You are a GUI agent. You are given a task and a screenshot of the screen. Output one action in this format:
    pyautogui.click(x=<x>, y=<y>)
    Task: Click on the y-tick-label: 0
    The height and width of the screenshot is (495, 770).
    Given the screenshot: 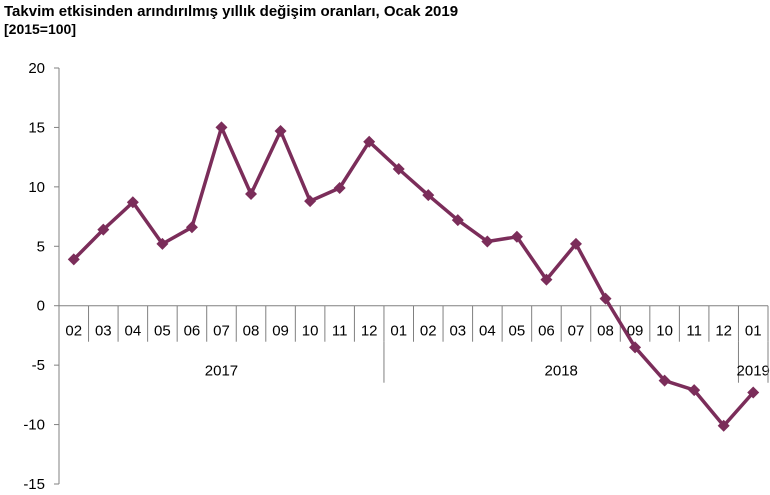 What is the action you would take?
    pyautogui.click(x=41, y=306)
    